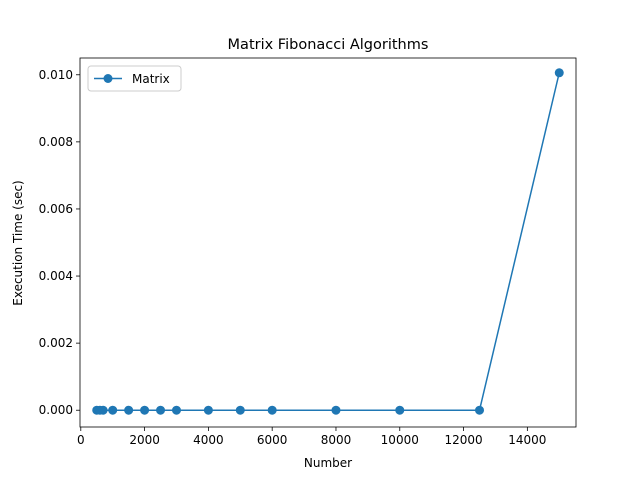  I want to click on y-tick-label: 0.002, so click(56, 343).